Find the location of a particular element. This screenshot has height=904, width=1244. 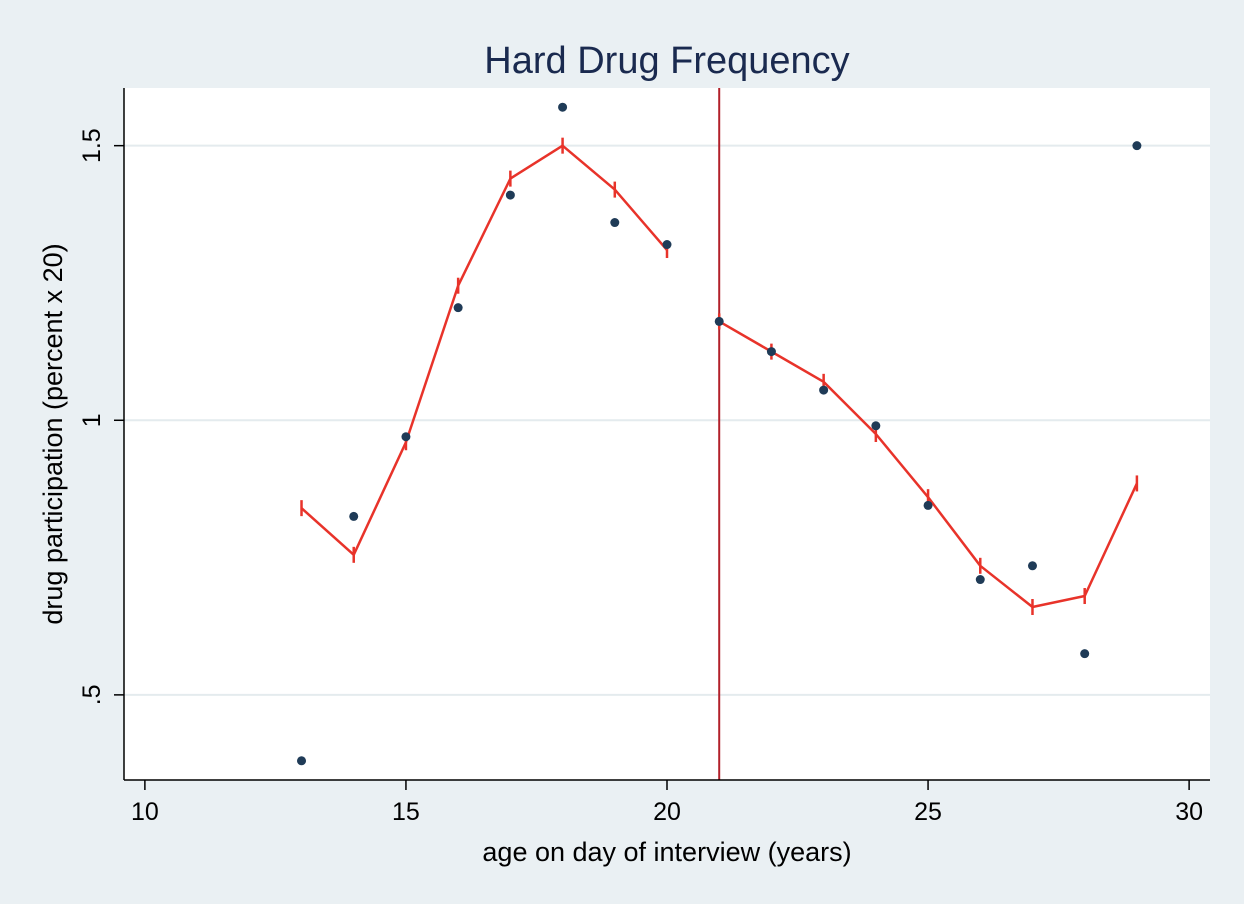

x-tick-label: 25 is located at coordinates (928, 812).